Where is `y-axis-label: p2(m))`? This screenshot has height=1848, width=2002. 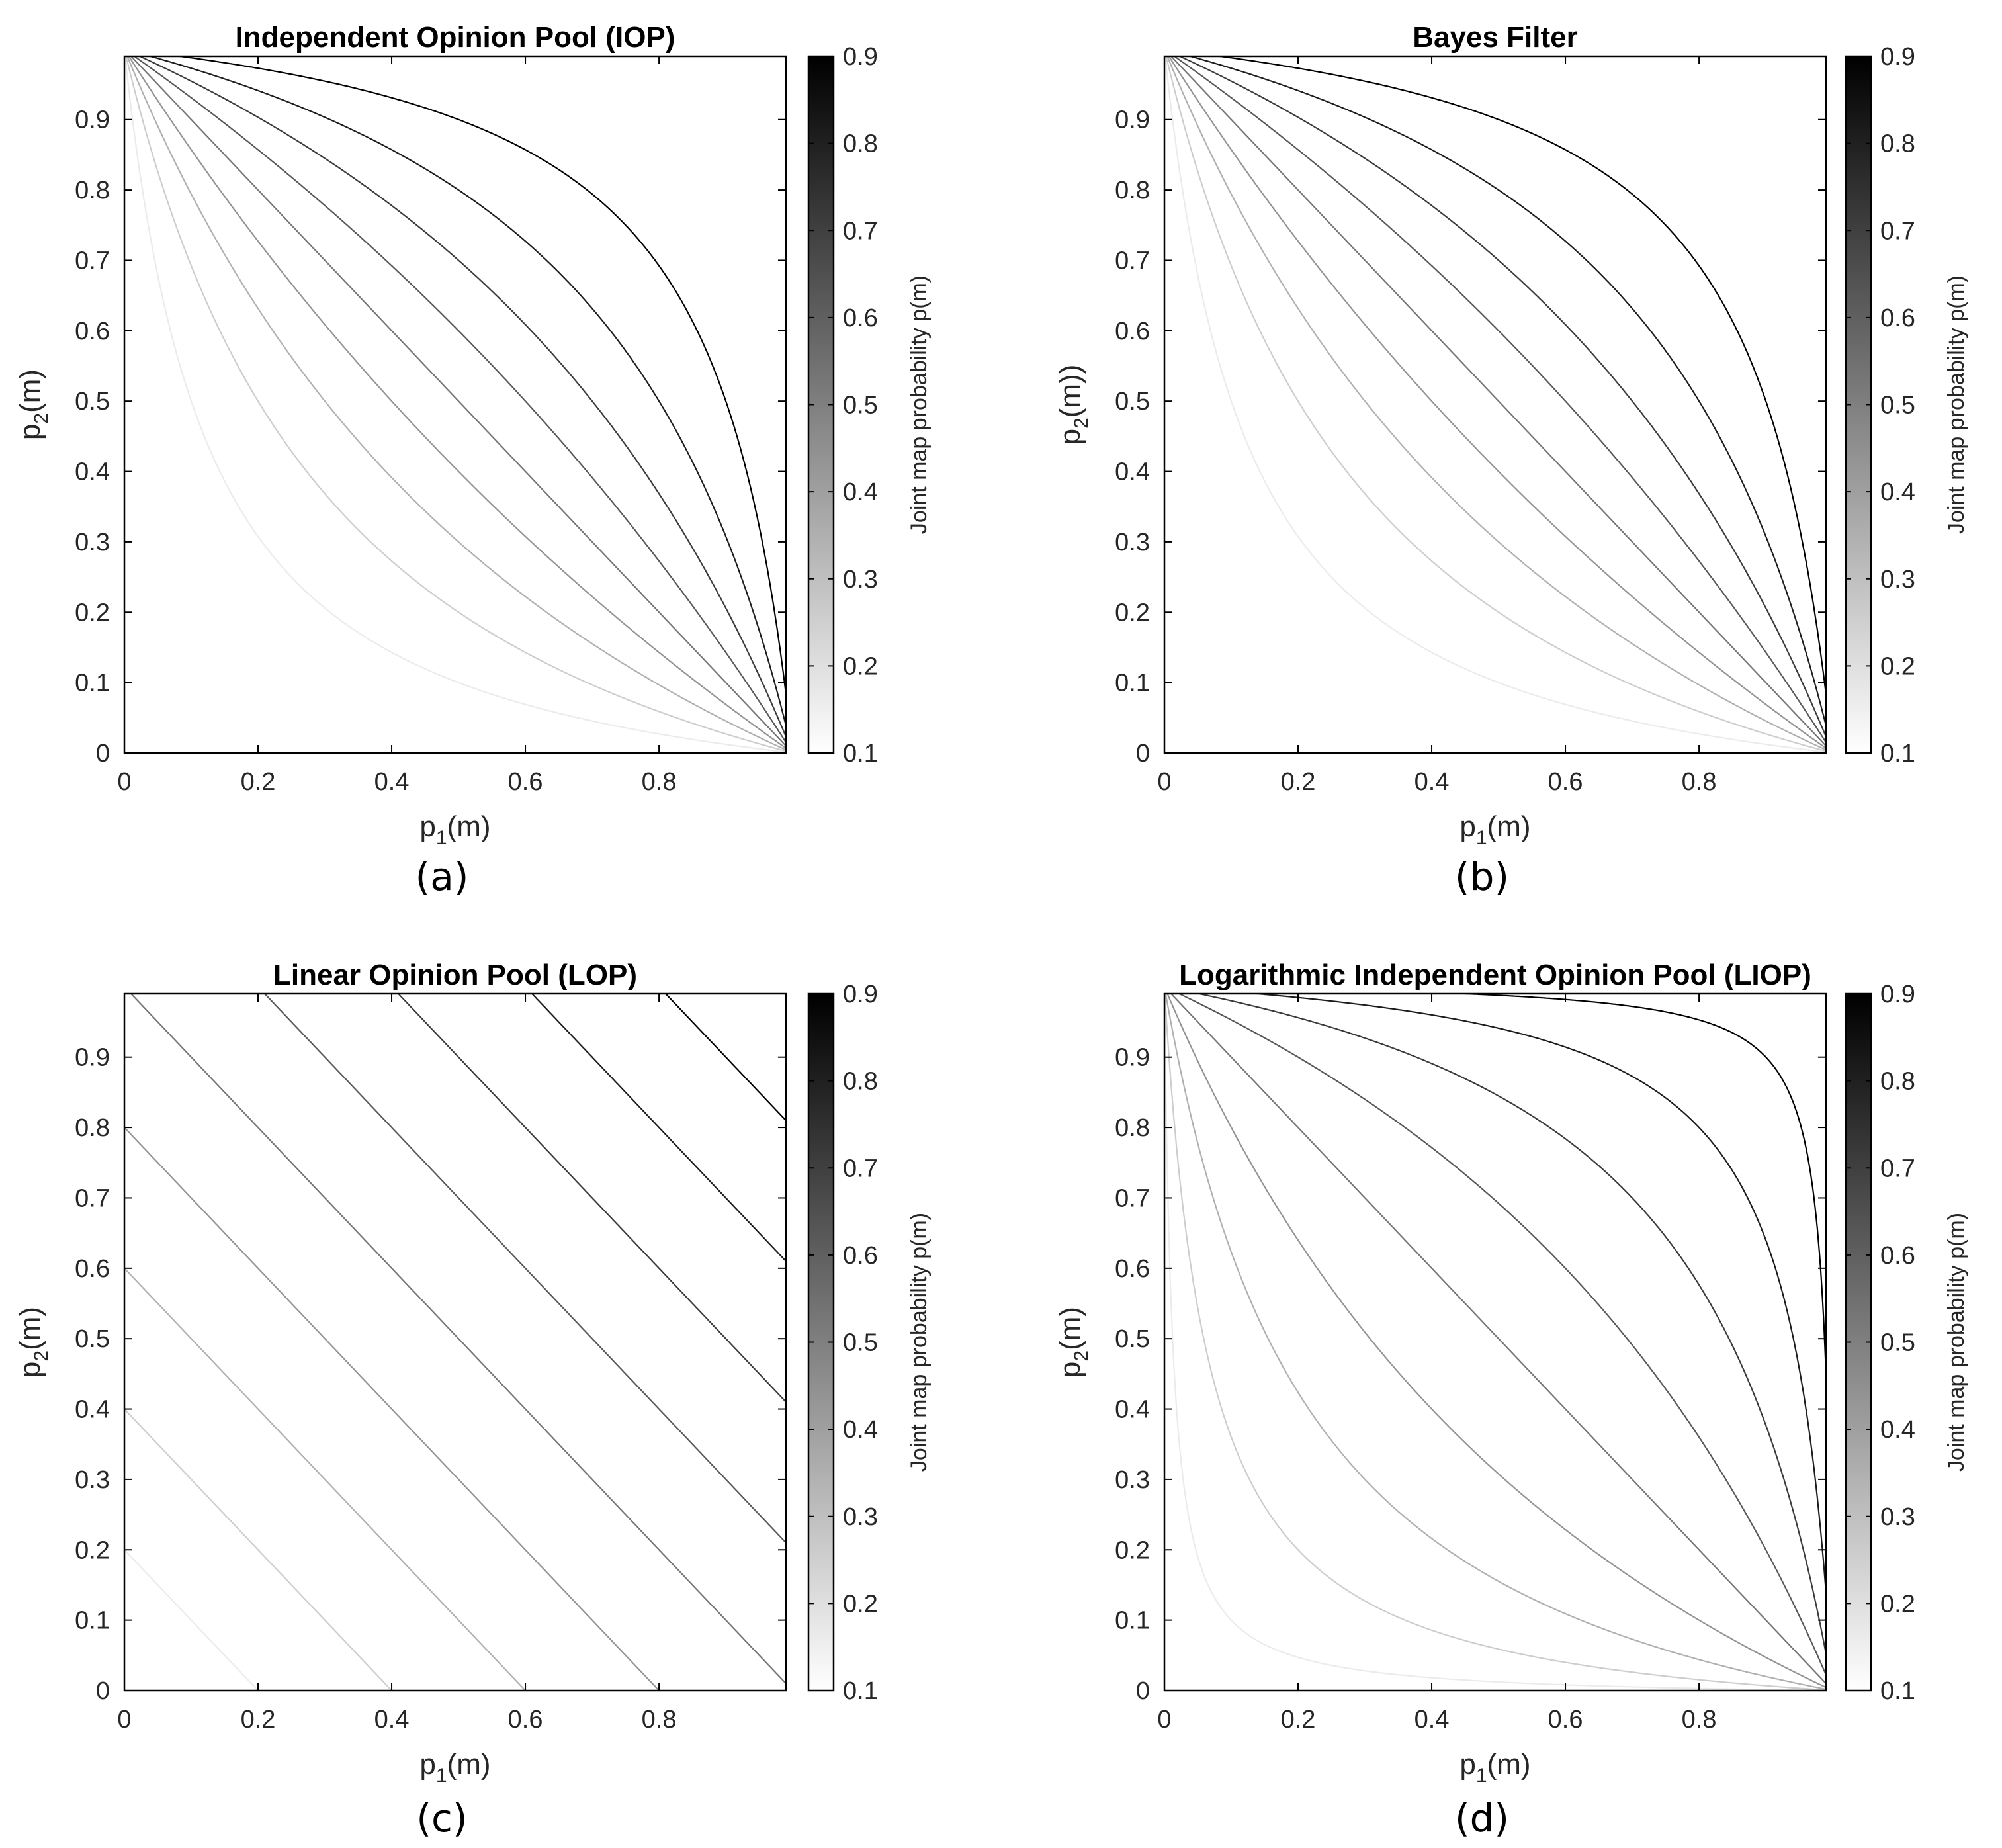 y-axis-label: p2(m)) is located at coordinates (1073, 405).